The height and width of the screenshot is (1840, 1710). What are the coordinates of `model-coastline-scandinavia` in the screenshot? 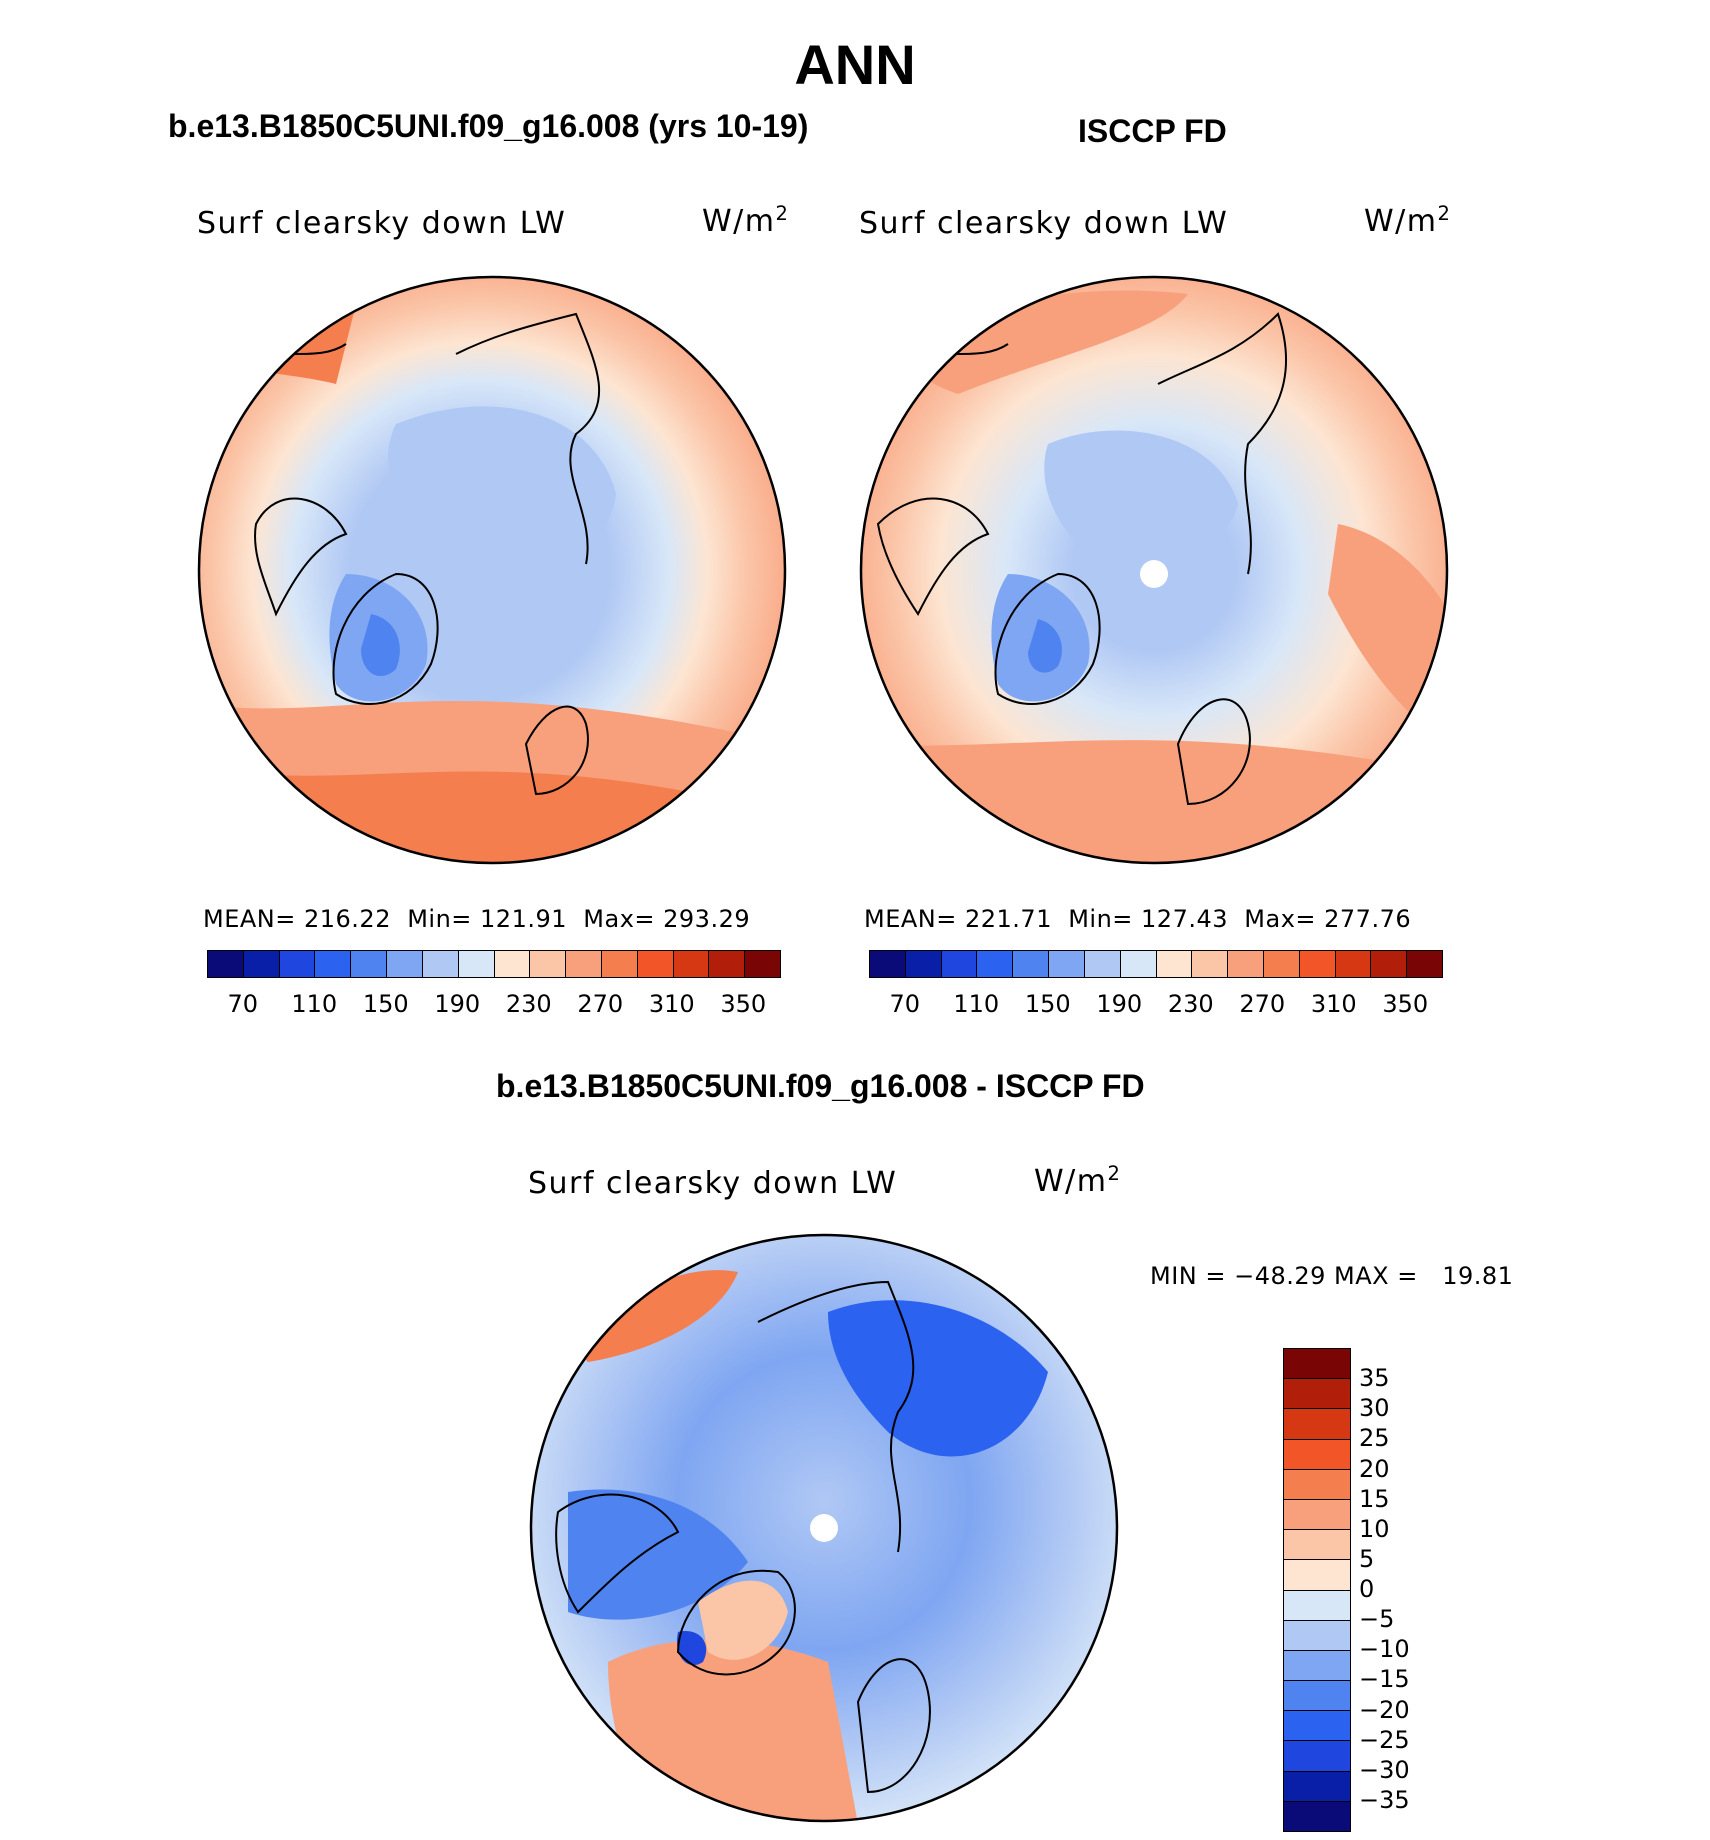 It's located at (556, 750).